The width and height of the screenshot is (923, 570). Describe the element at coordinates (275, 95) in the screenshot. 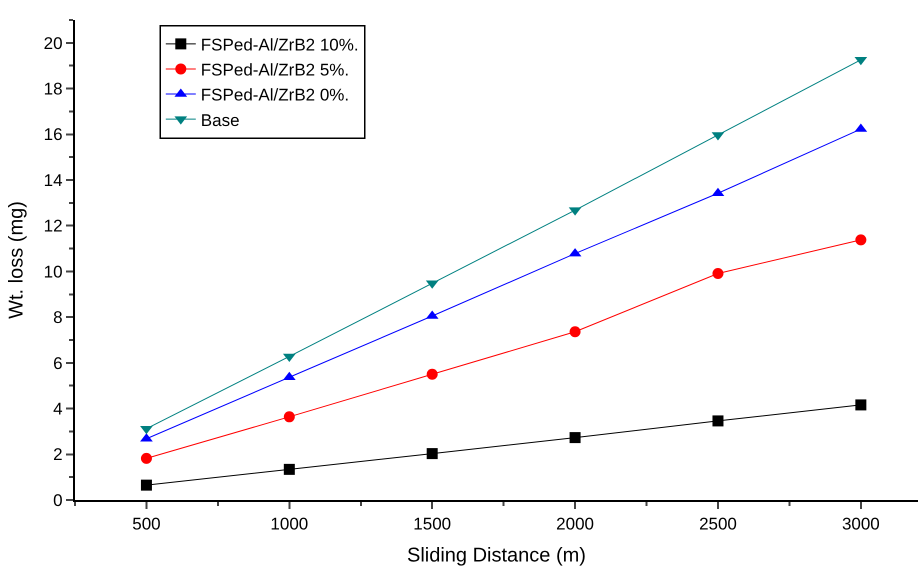

I see `legend-label: FSPed-Al/ZrB2 0%.` at that location.